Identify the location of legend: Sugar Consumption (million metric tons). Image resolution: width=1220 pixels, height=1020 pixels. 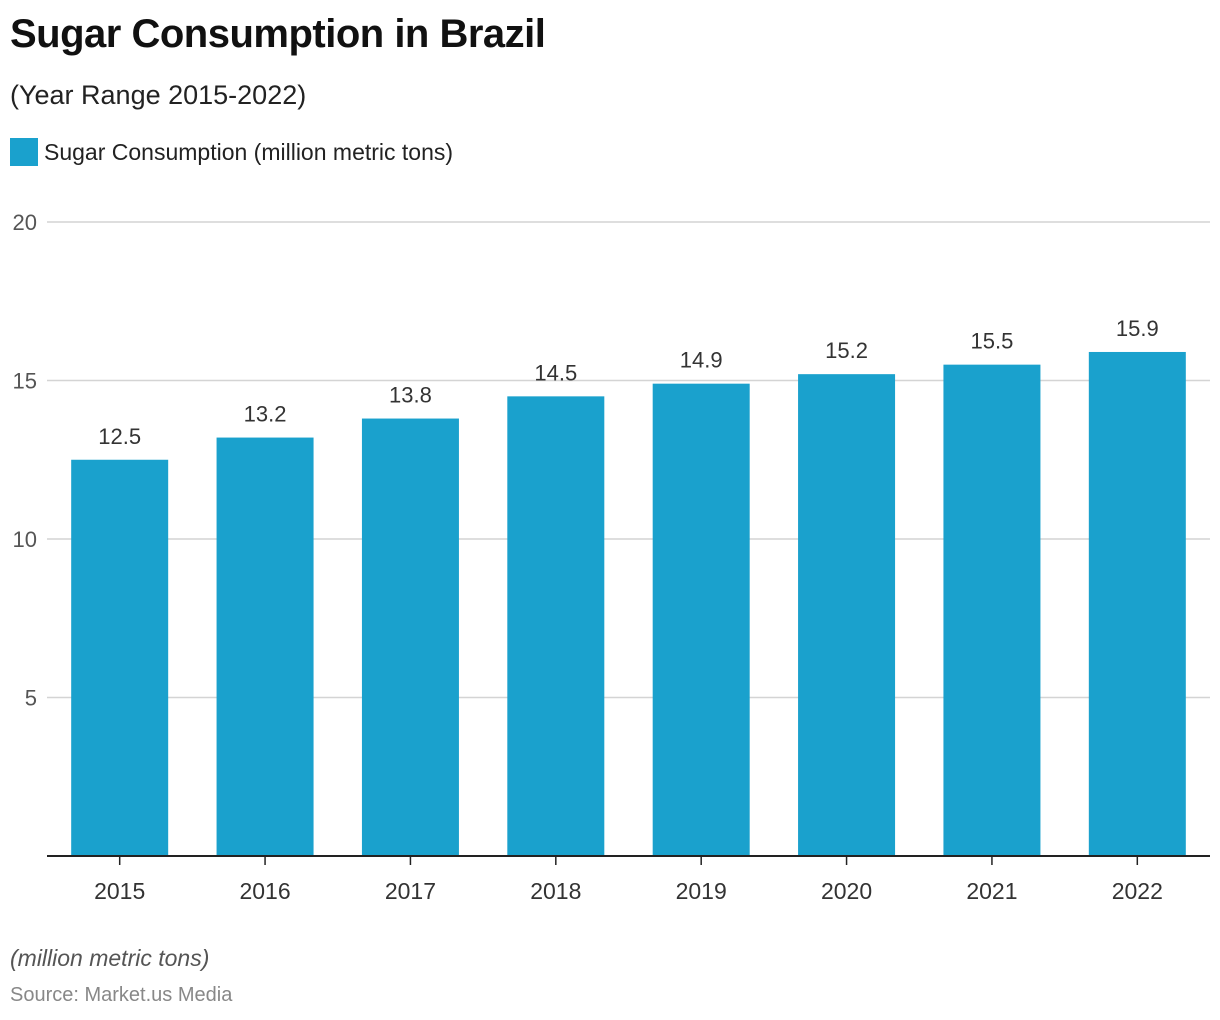
(231, 152).